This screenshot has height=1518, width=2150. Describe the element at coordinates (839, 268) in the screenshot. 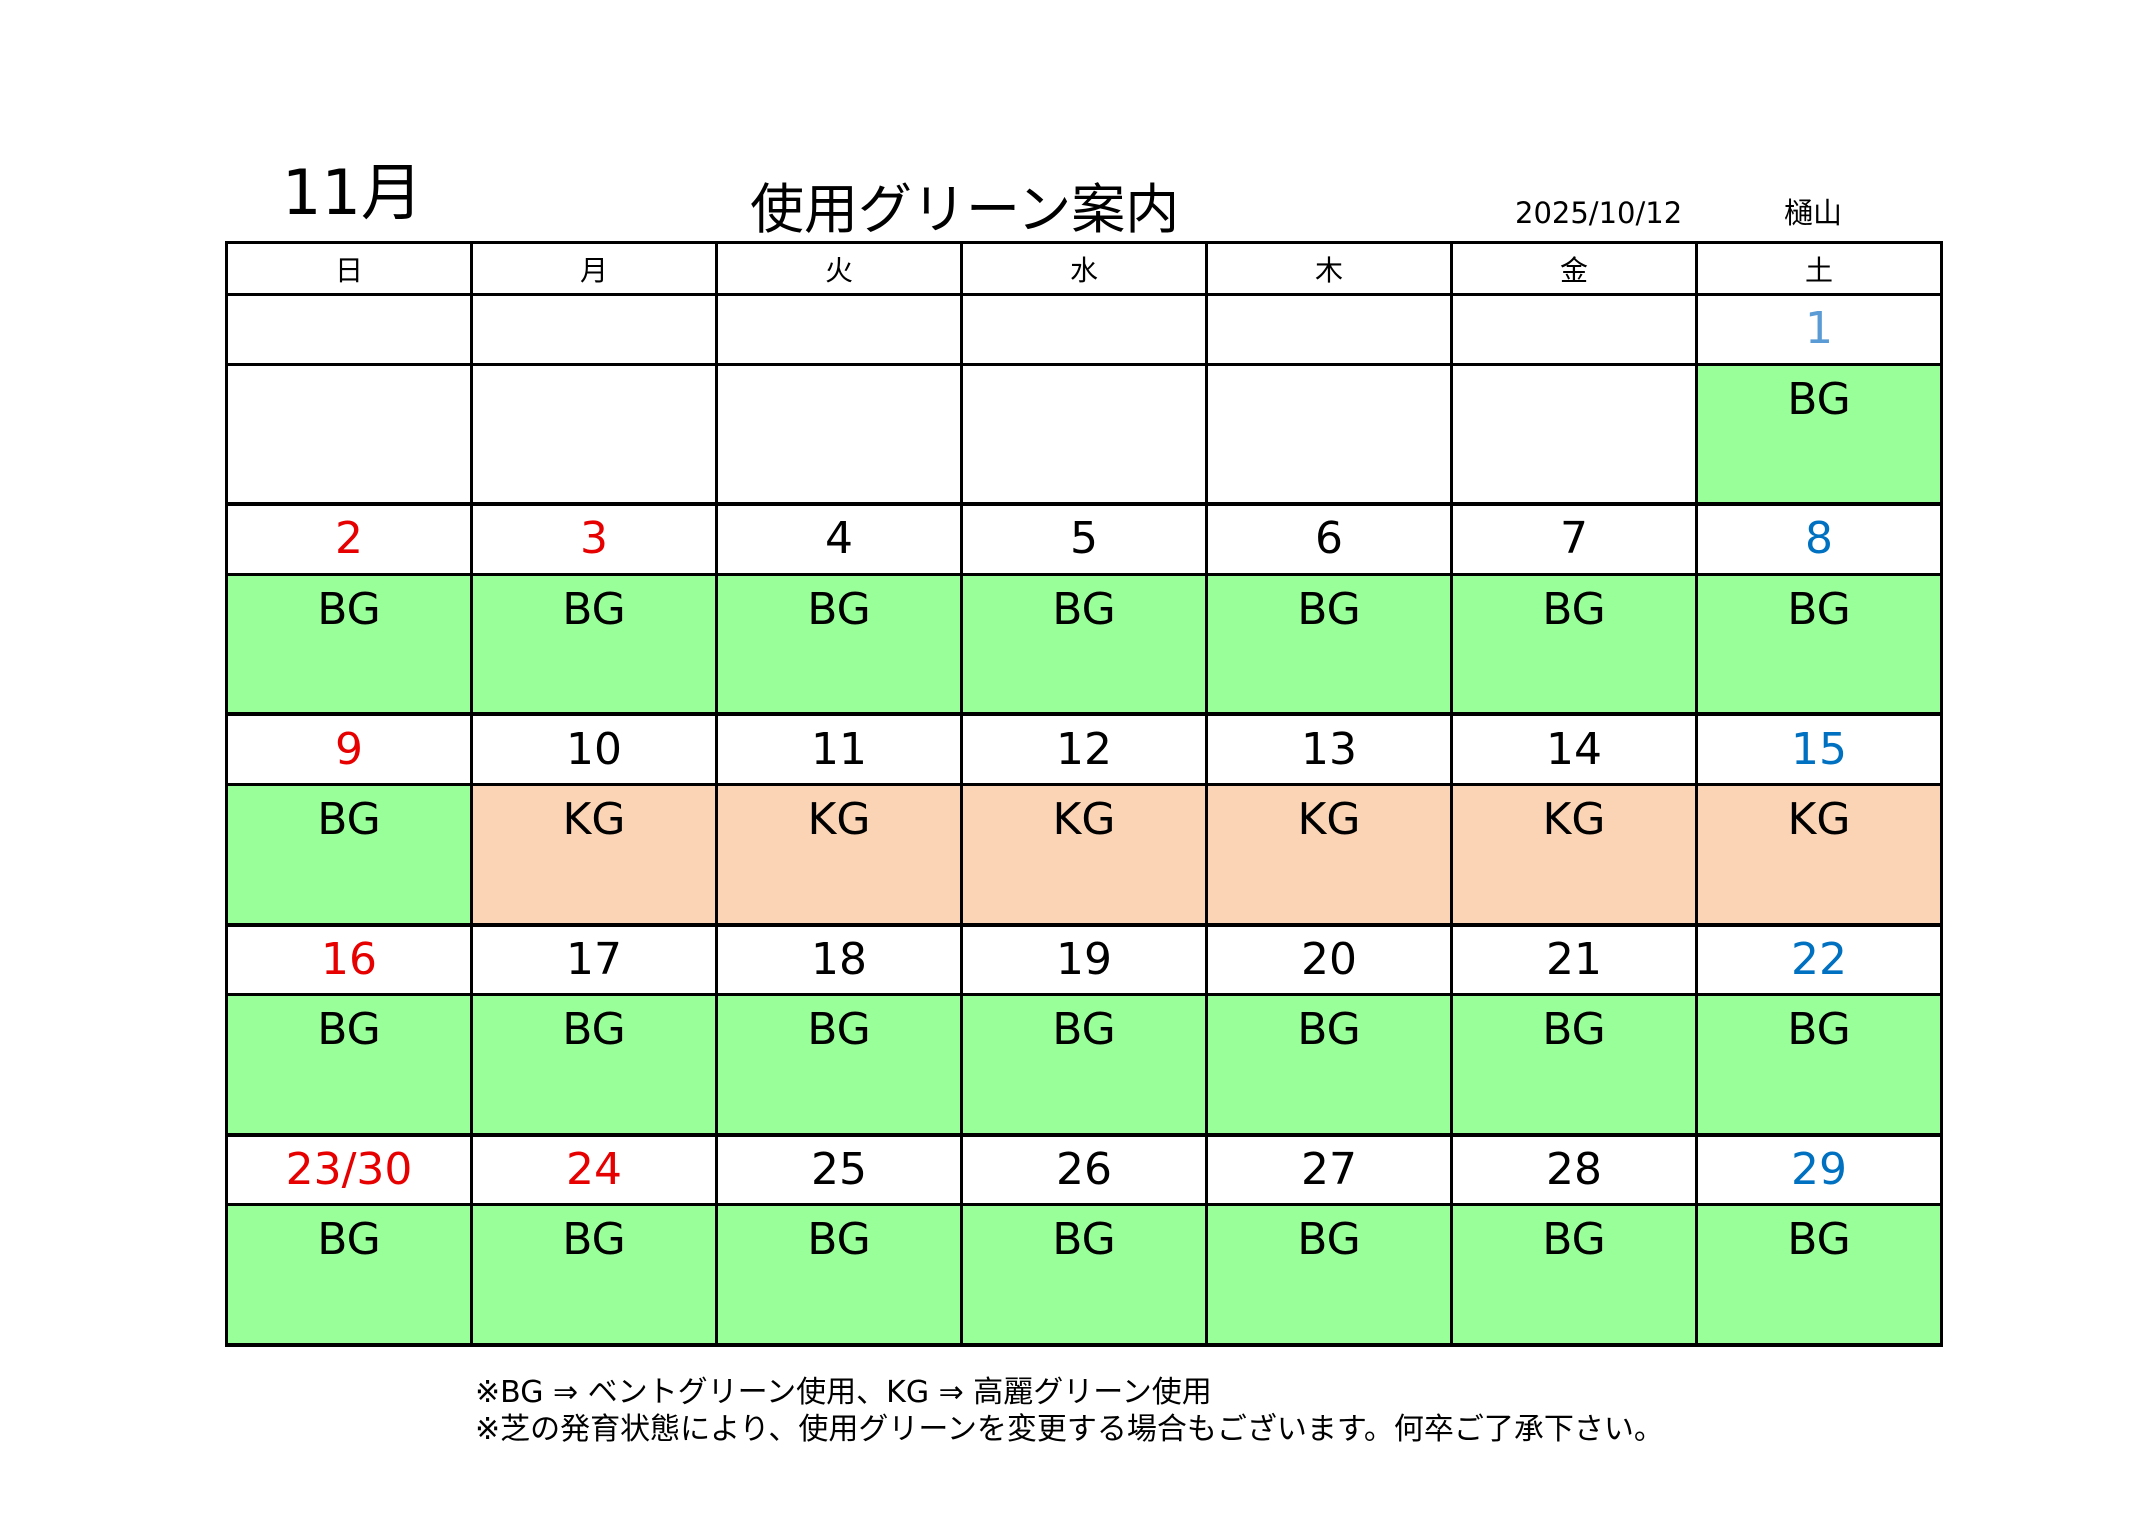

I see `weekday-tue: 火` at that location.